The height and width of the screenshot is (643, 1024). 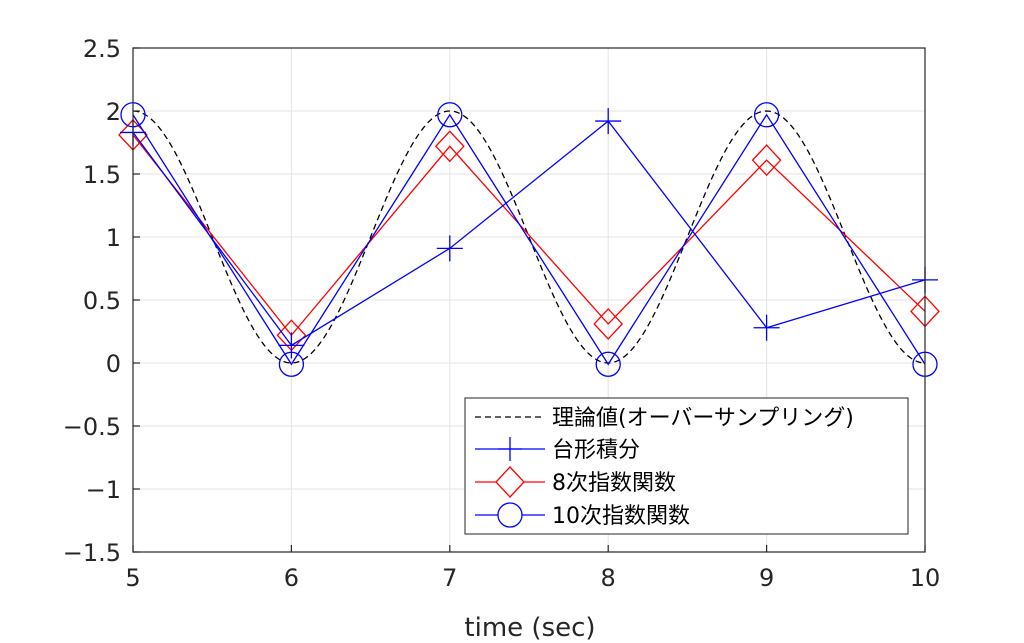 What do you see at coordinates (92, 427) in the screenshot?
I see `y-tick-label: −0.5` at bounding box center [92, 427].